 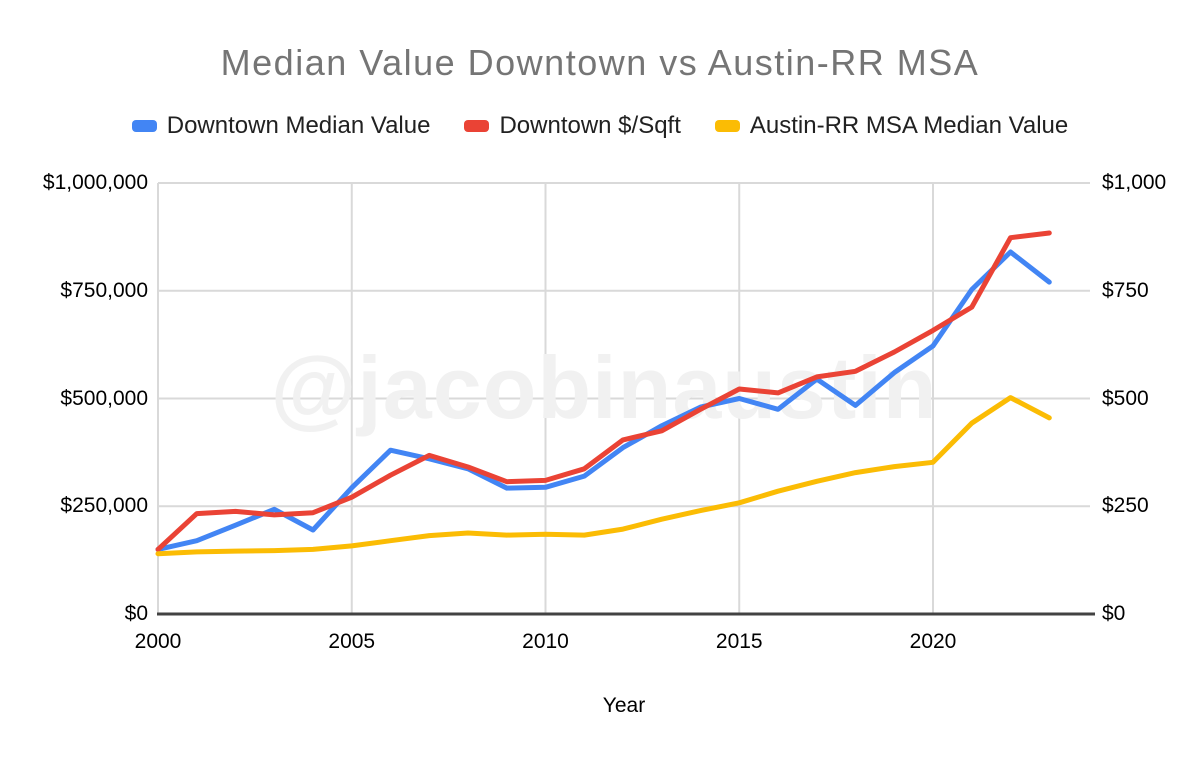 What do you see at coordinates (909, 125) in the screenshot?
I see `legend-label-austin-rr-msa-median-value: Austin-RR MSA Median Value` at bounding box center [909, 125].